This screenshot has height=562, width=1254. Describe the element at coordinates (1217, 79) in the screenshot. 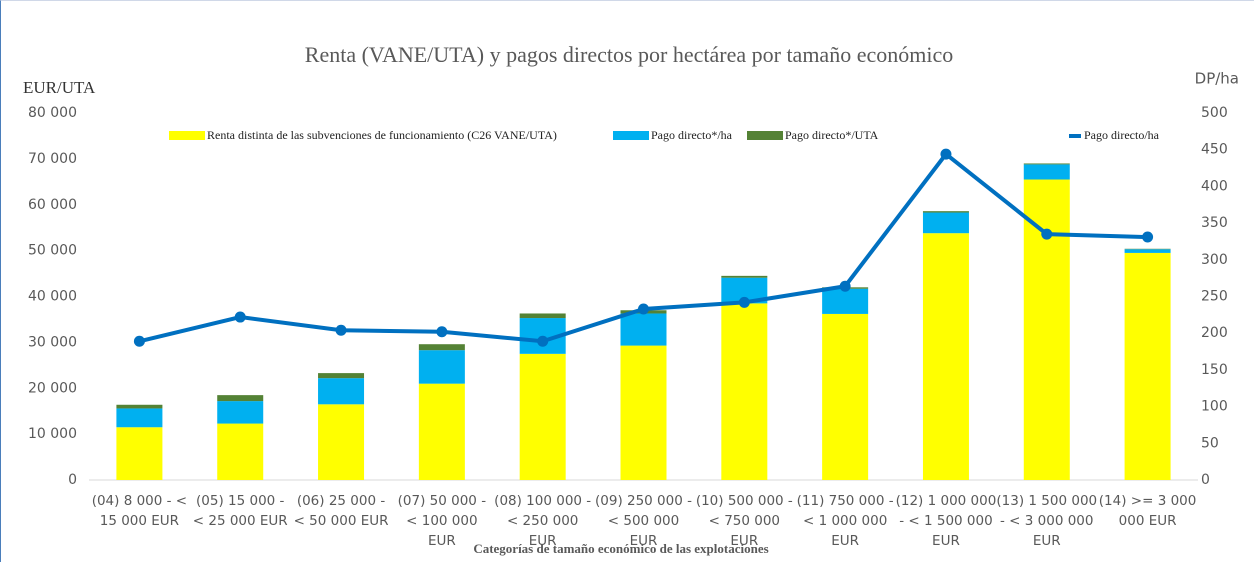

I see `y2-axis-label: DP/ha` at that location.